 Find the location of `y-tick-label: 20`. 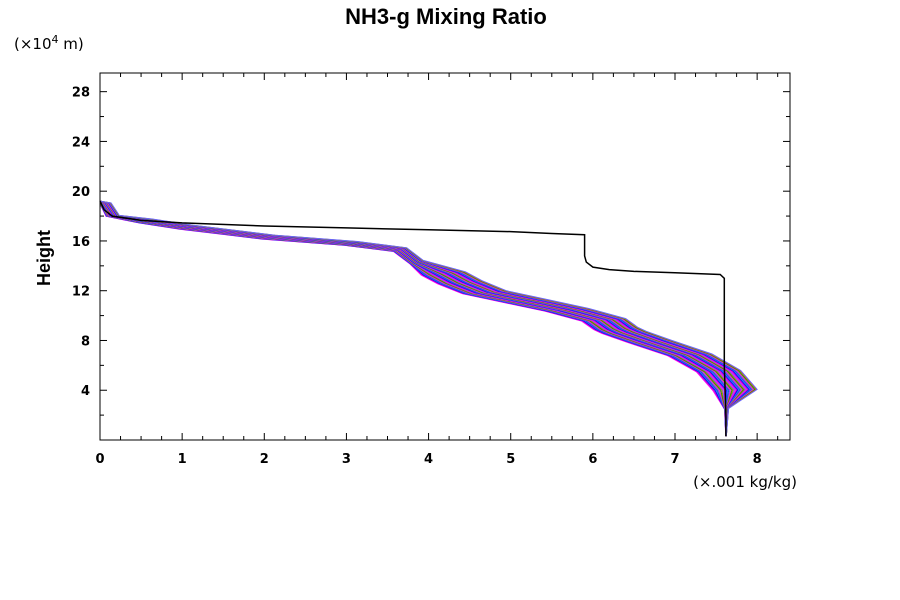

y-tick-label: 20 is located at coordinates (81, 192).